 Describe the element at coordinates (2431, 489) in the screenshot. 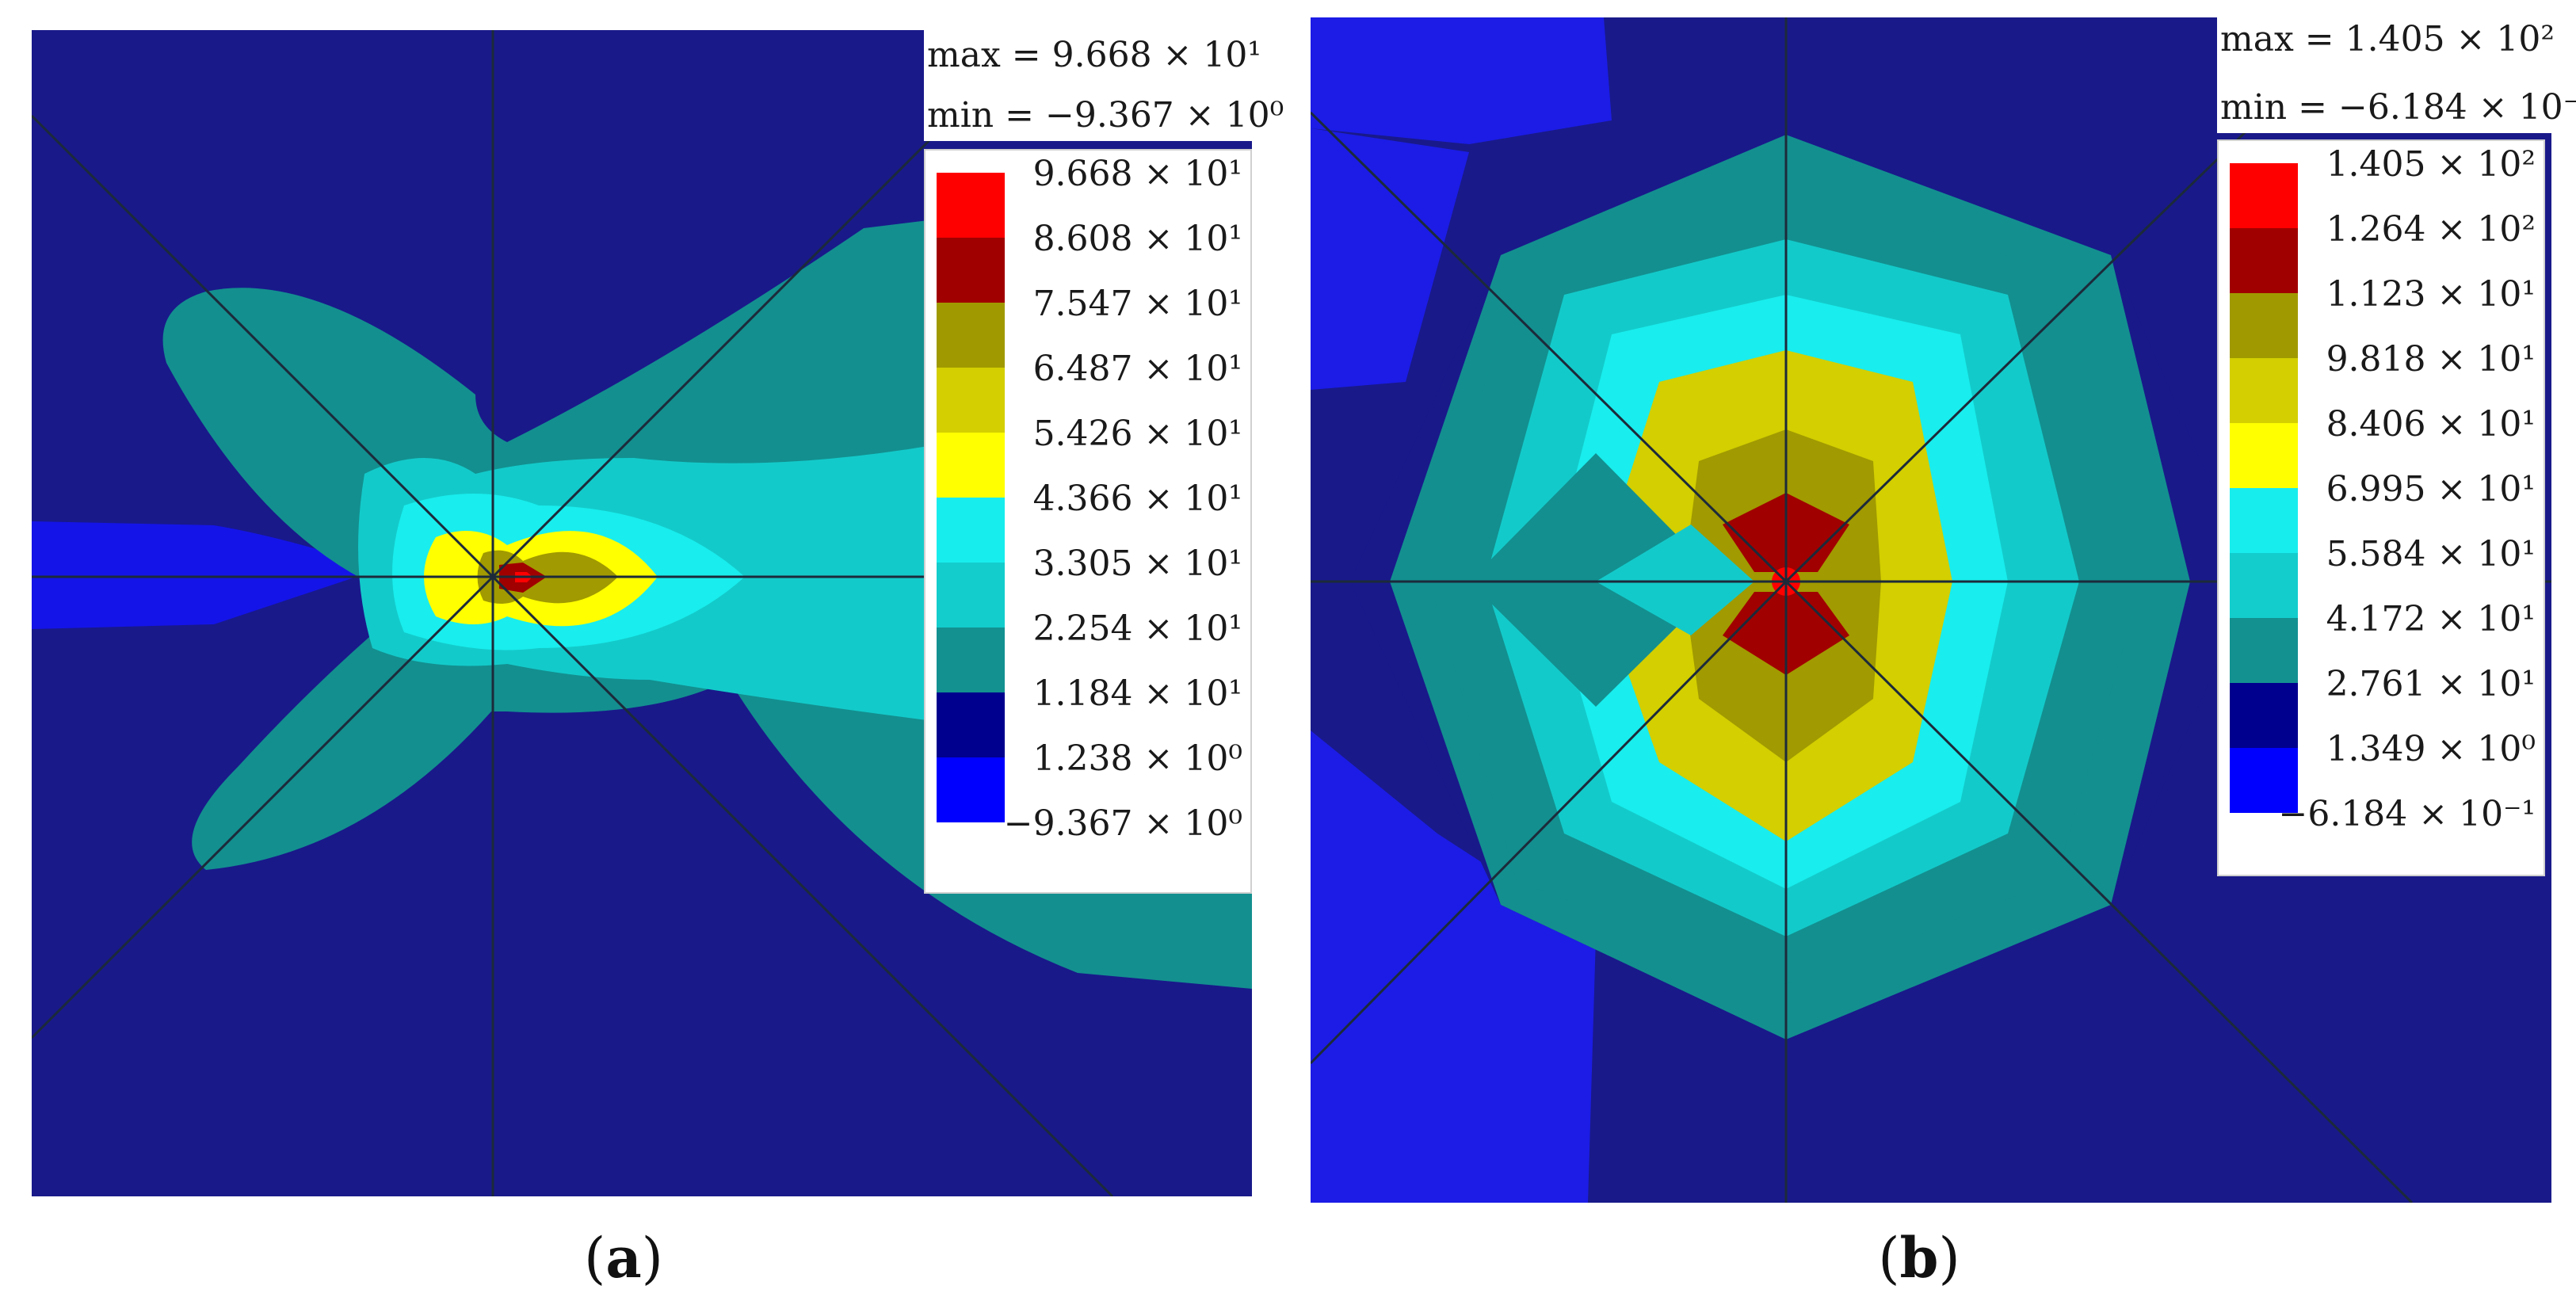

I see `legend-label: 6.995 × 10¹` at that location.